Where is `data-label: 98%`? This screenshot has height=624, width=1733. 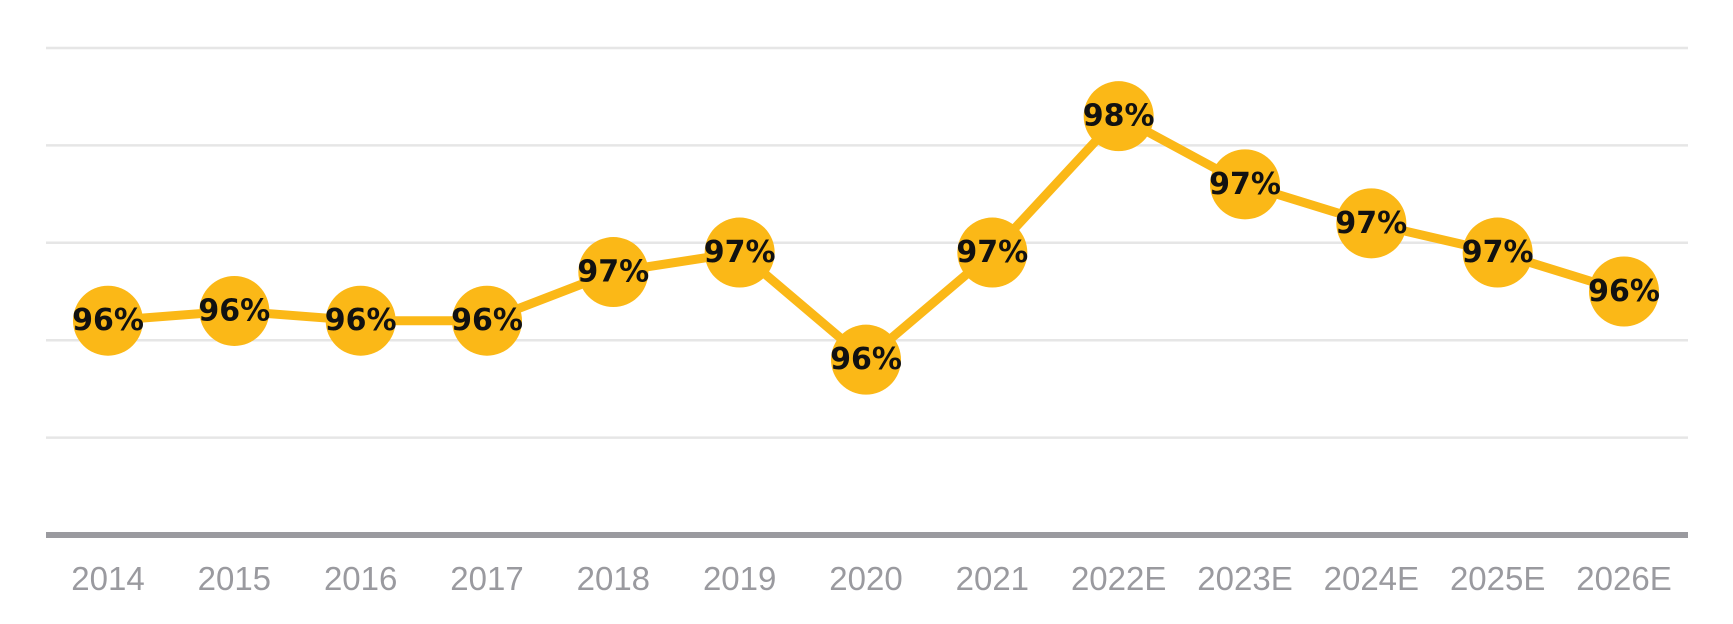
data-label: 98% is located at coordinates (1119, 116).